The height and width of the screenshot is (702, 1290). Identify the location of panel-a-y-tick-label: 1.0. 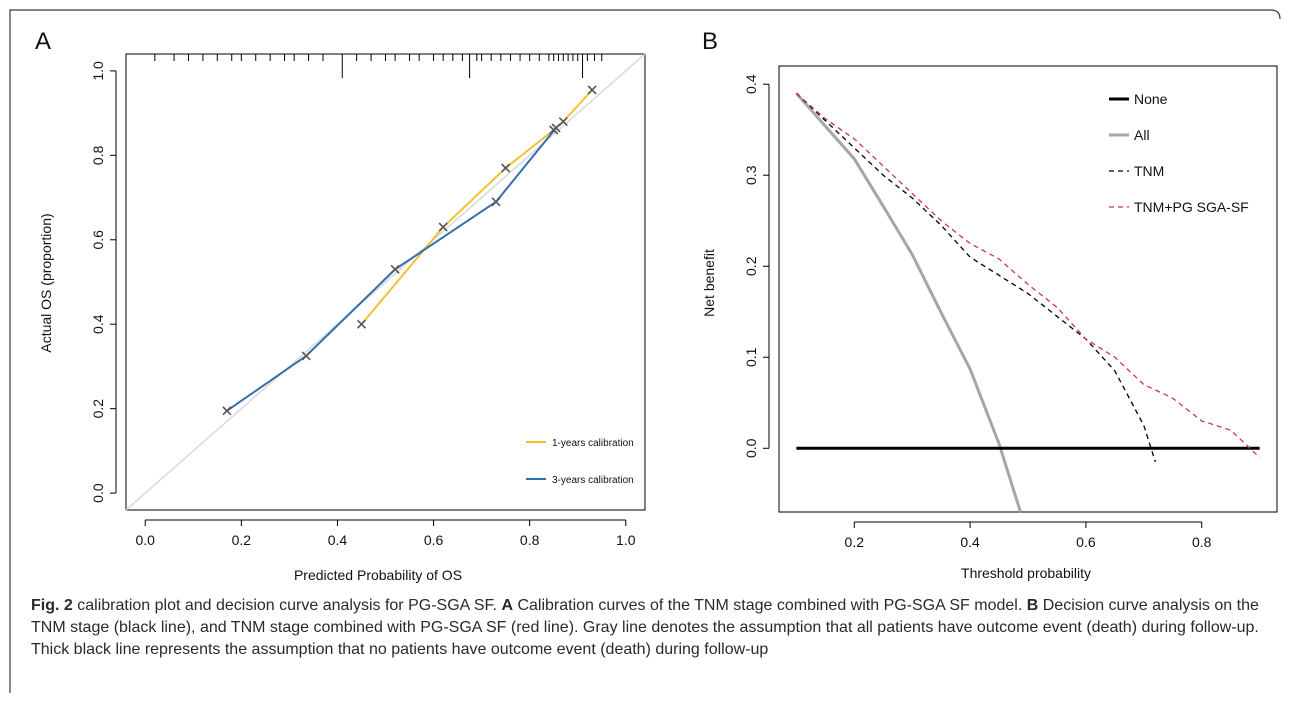
(98, 71).